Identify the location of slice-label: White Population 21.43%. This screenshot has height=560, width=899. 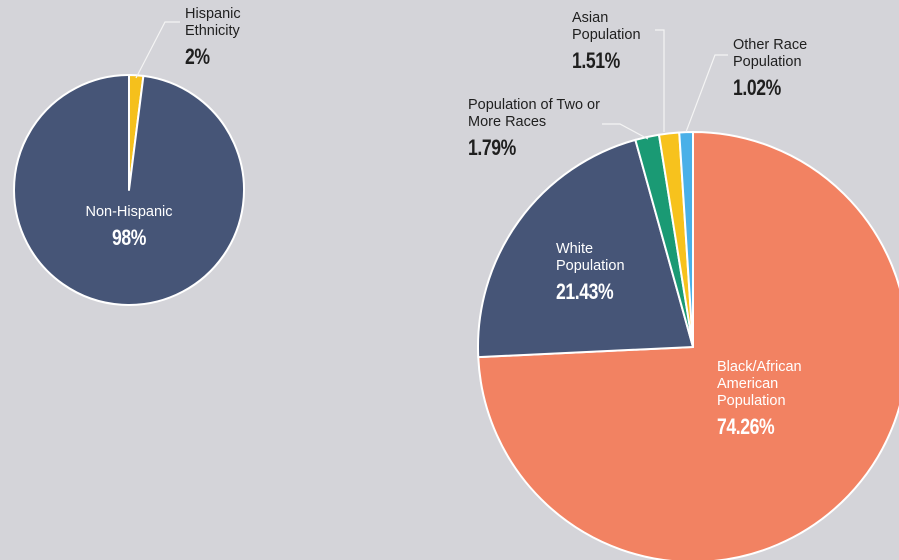
(601, 272).